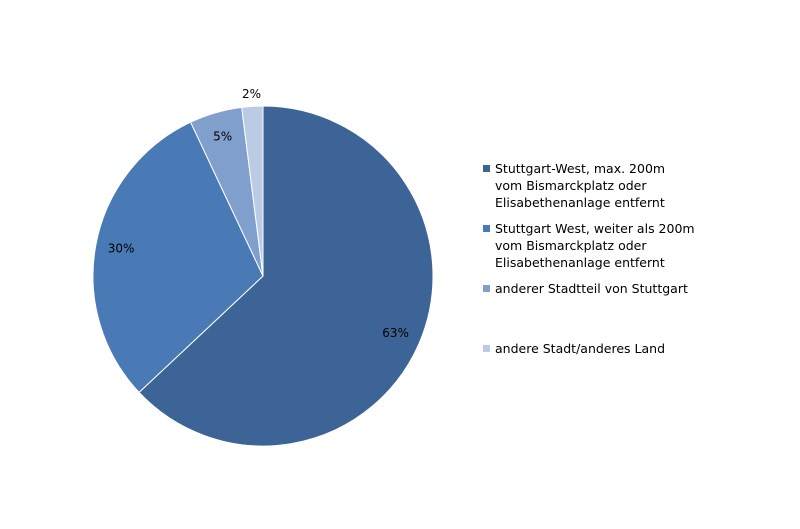 This screenshot has width=800, height=529. Describe the element at coordinates (222, 137) in the screenshot. I see `data-label: 5%` at that location.